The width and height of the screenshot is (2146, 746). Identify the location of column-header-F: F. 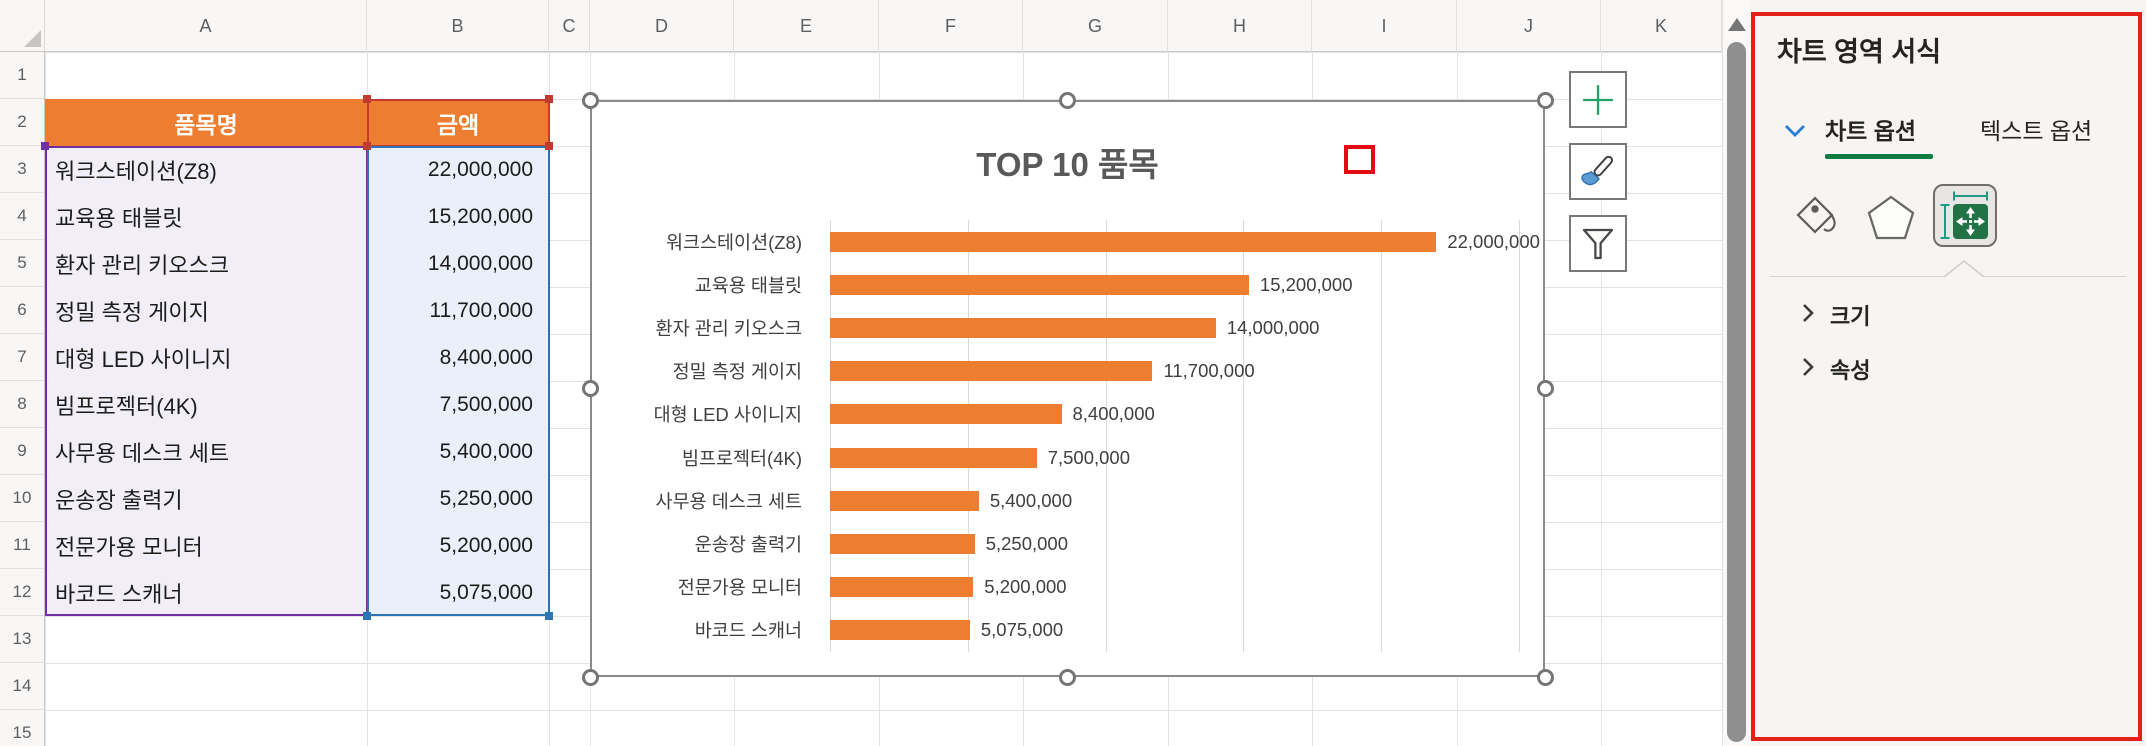
(951, 26).